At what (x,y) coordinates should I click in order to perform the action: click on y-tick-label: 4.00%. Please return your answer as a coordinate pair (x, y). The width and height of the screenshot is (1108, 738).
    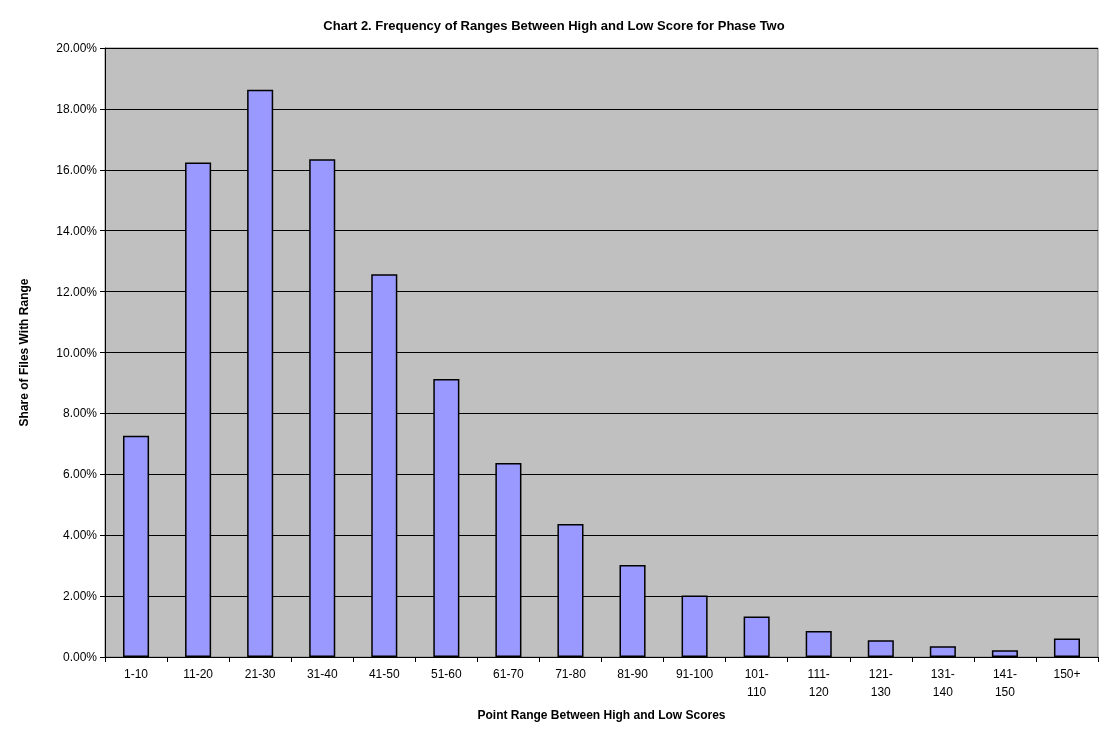
    Looking at the image, I should click on (80, 535).